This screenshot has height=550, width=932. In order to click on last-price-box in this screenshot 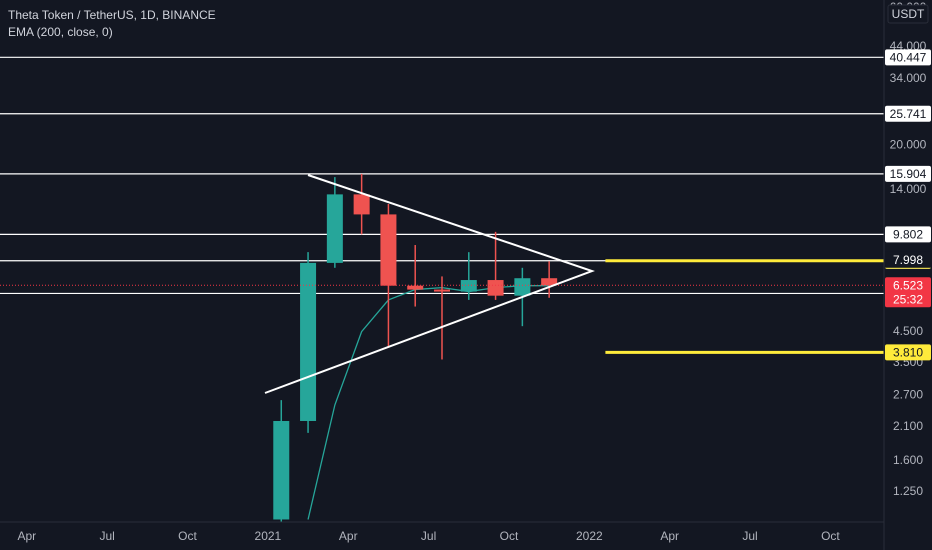, I will do `click(908, 292)`.